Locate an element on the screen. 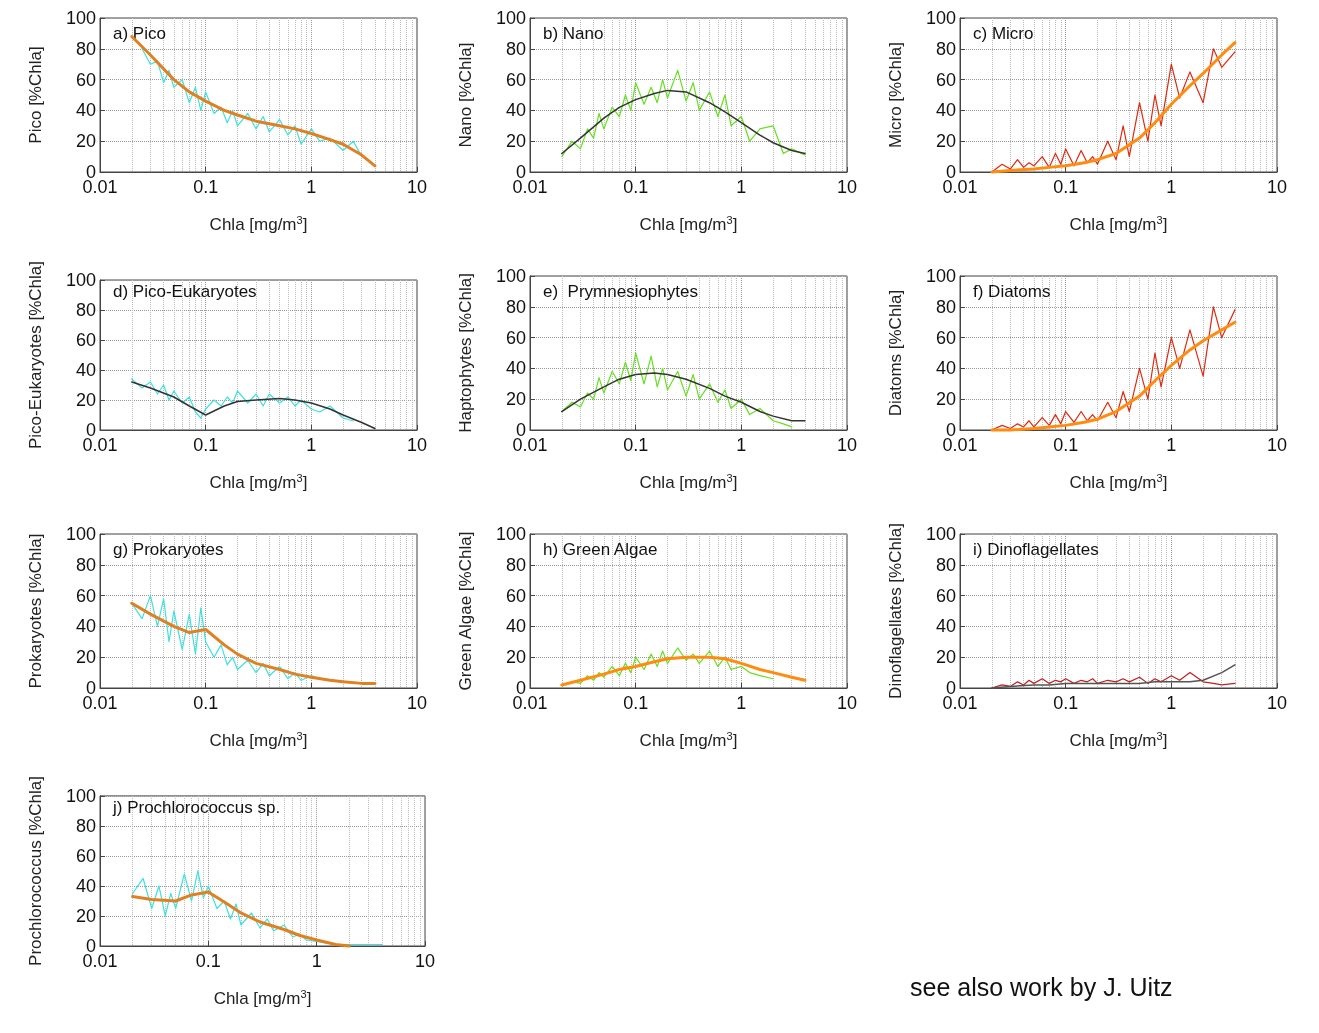 The height and width of the screenshot is (1033, 1319). y-axis-title: Haptophytes [%Chla] is located at coordinates (465, 353).